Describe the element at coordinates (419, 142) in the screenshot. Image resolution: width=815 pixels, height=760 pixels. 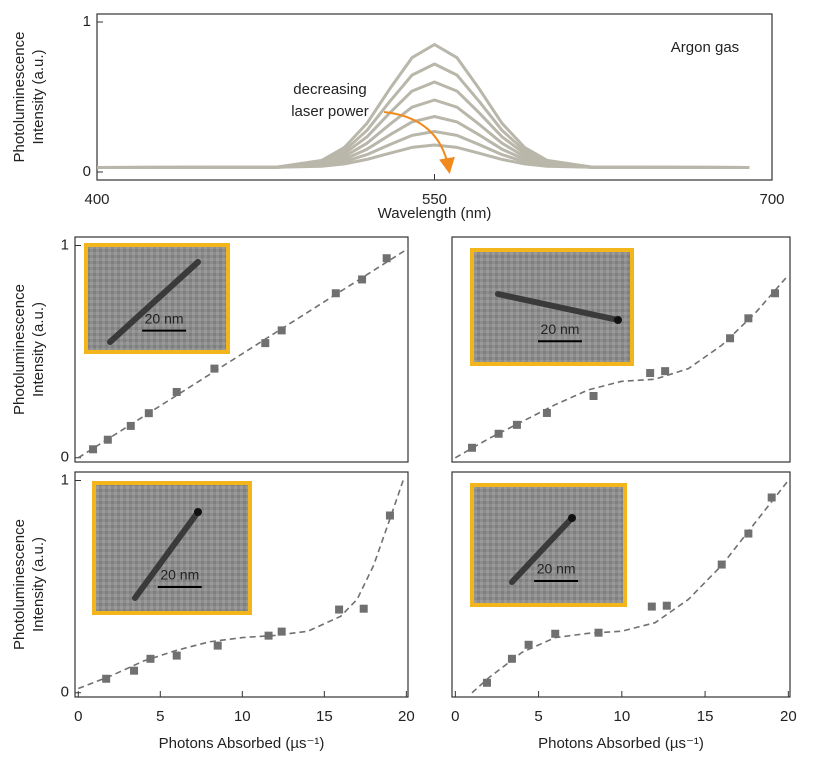
I see `arrow` at that location.